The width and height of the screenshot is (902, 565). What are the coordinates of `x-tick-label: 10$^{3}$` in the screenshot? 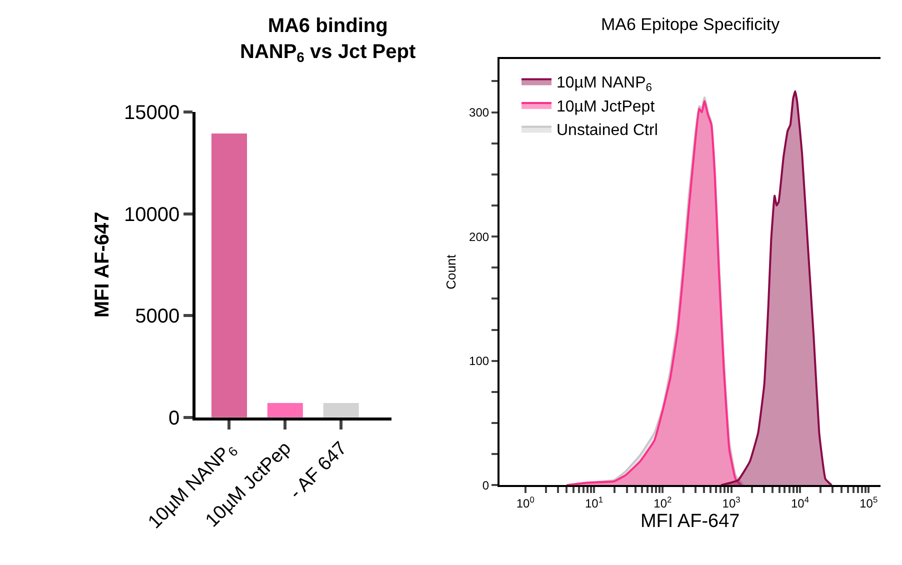 It's located at (731, 502).